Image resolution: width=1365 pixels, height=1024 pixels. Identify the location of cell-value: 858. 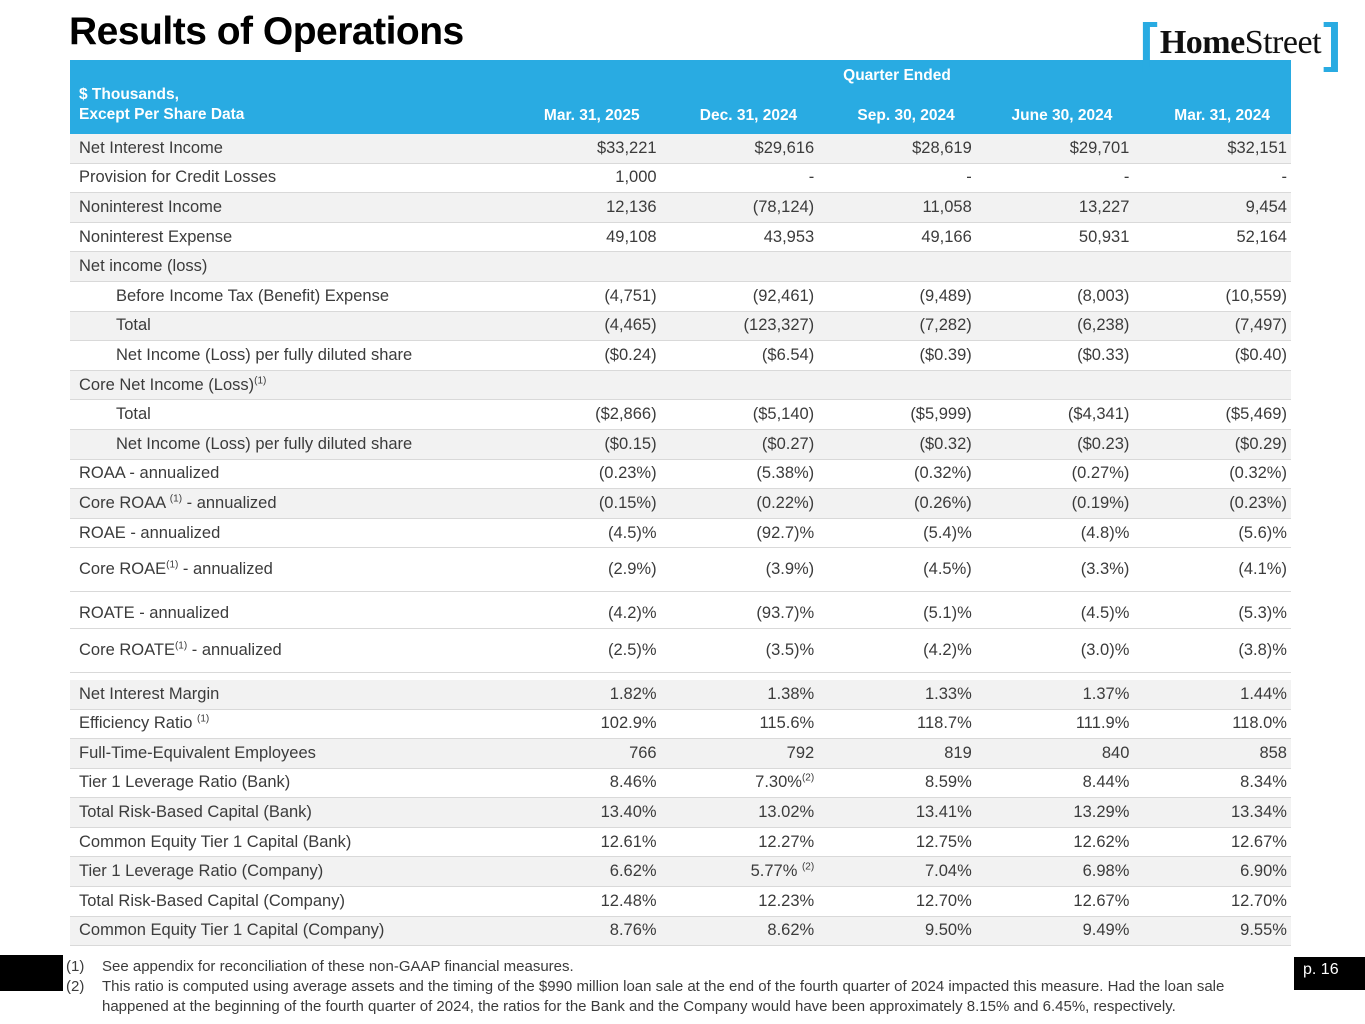
(1273, 752).